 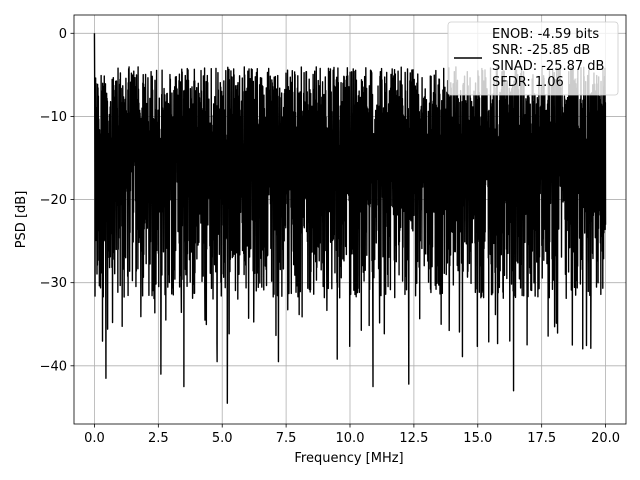 I want to click on x-tick-label: 20.0, so click(x=605, y=438).